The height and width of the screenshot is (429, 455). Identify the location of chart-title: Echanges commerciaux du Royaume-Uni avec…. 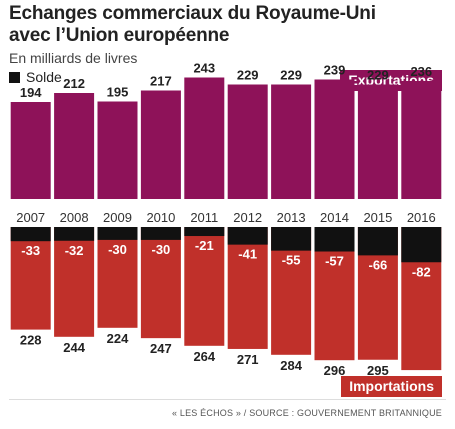
(192, 25).